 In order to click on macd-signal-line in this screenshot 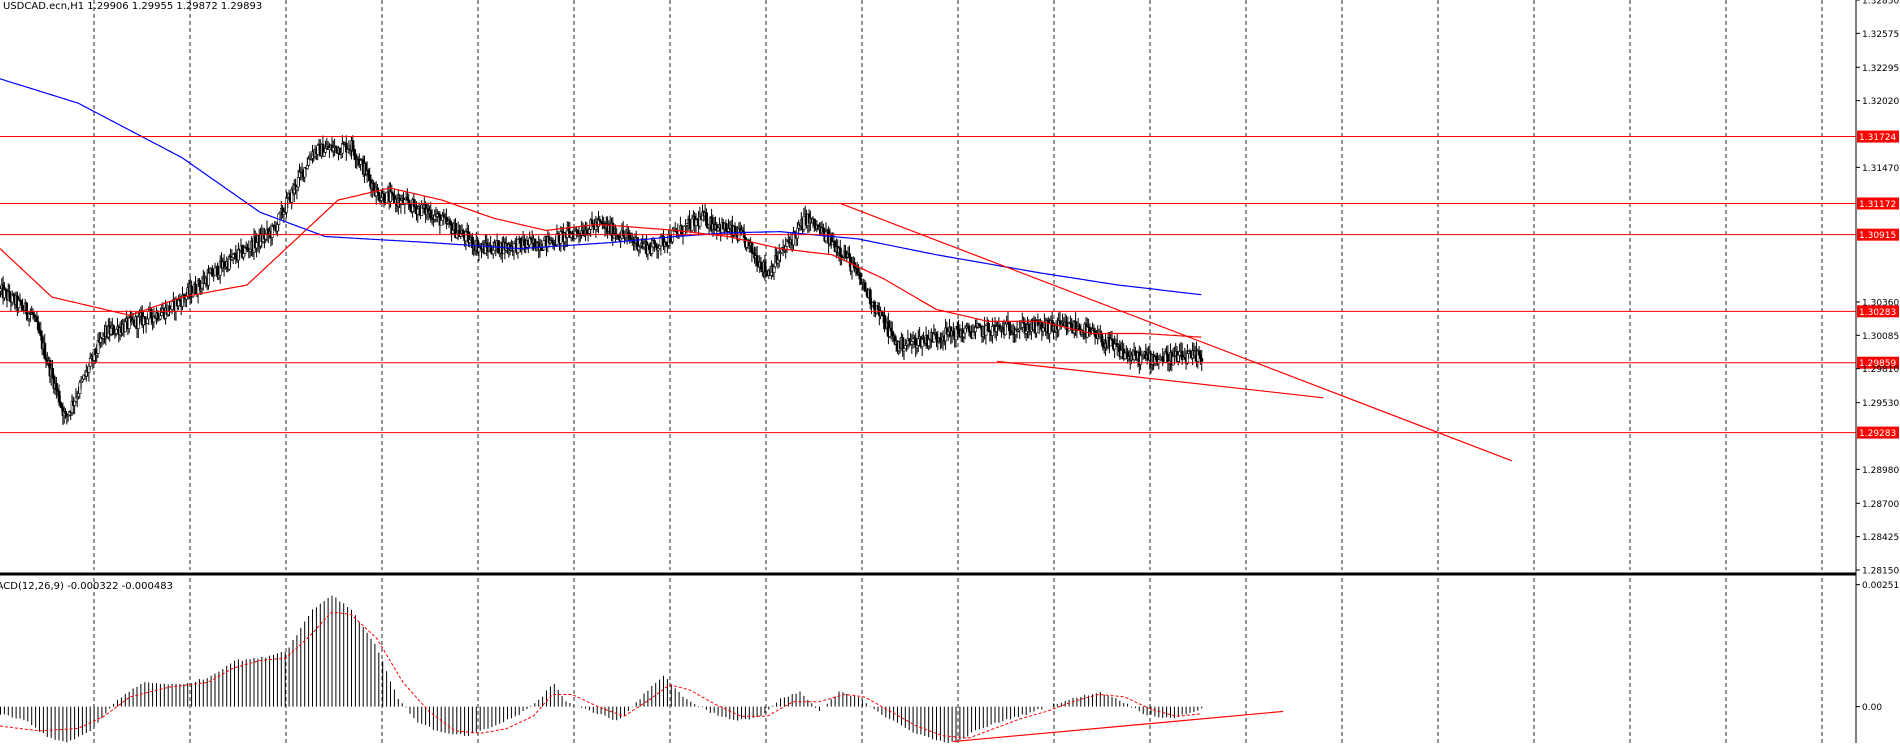, I will do `click(601, 675)`.